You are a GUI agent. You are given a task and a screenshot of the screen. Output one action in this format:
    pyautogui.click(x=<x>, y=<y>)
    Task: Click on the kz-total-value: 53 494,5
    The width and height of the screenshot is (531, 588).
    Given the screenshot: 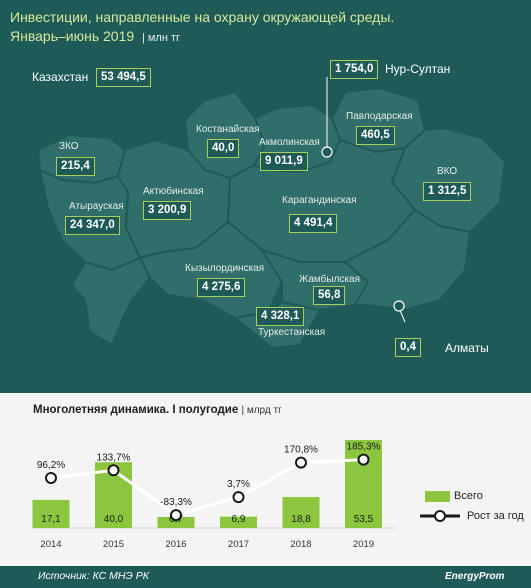 What is the action you would take?
    pyautogui.click(x=123, y=77)
    